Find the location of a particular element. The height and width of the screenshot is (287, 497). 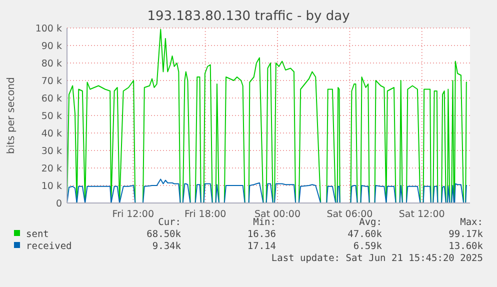

text: Cur: is located at coordinates (169, 222).